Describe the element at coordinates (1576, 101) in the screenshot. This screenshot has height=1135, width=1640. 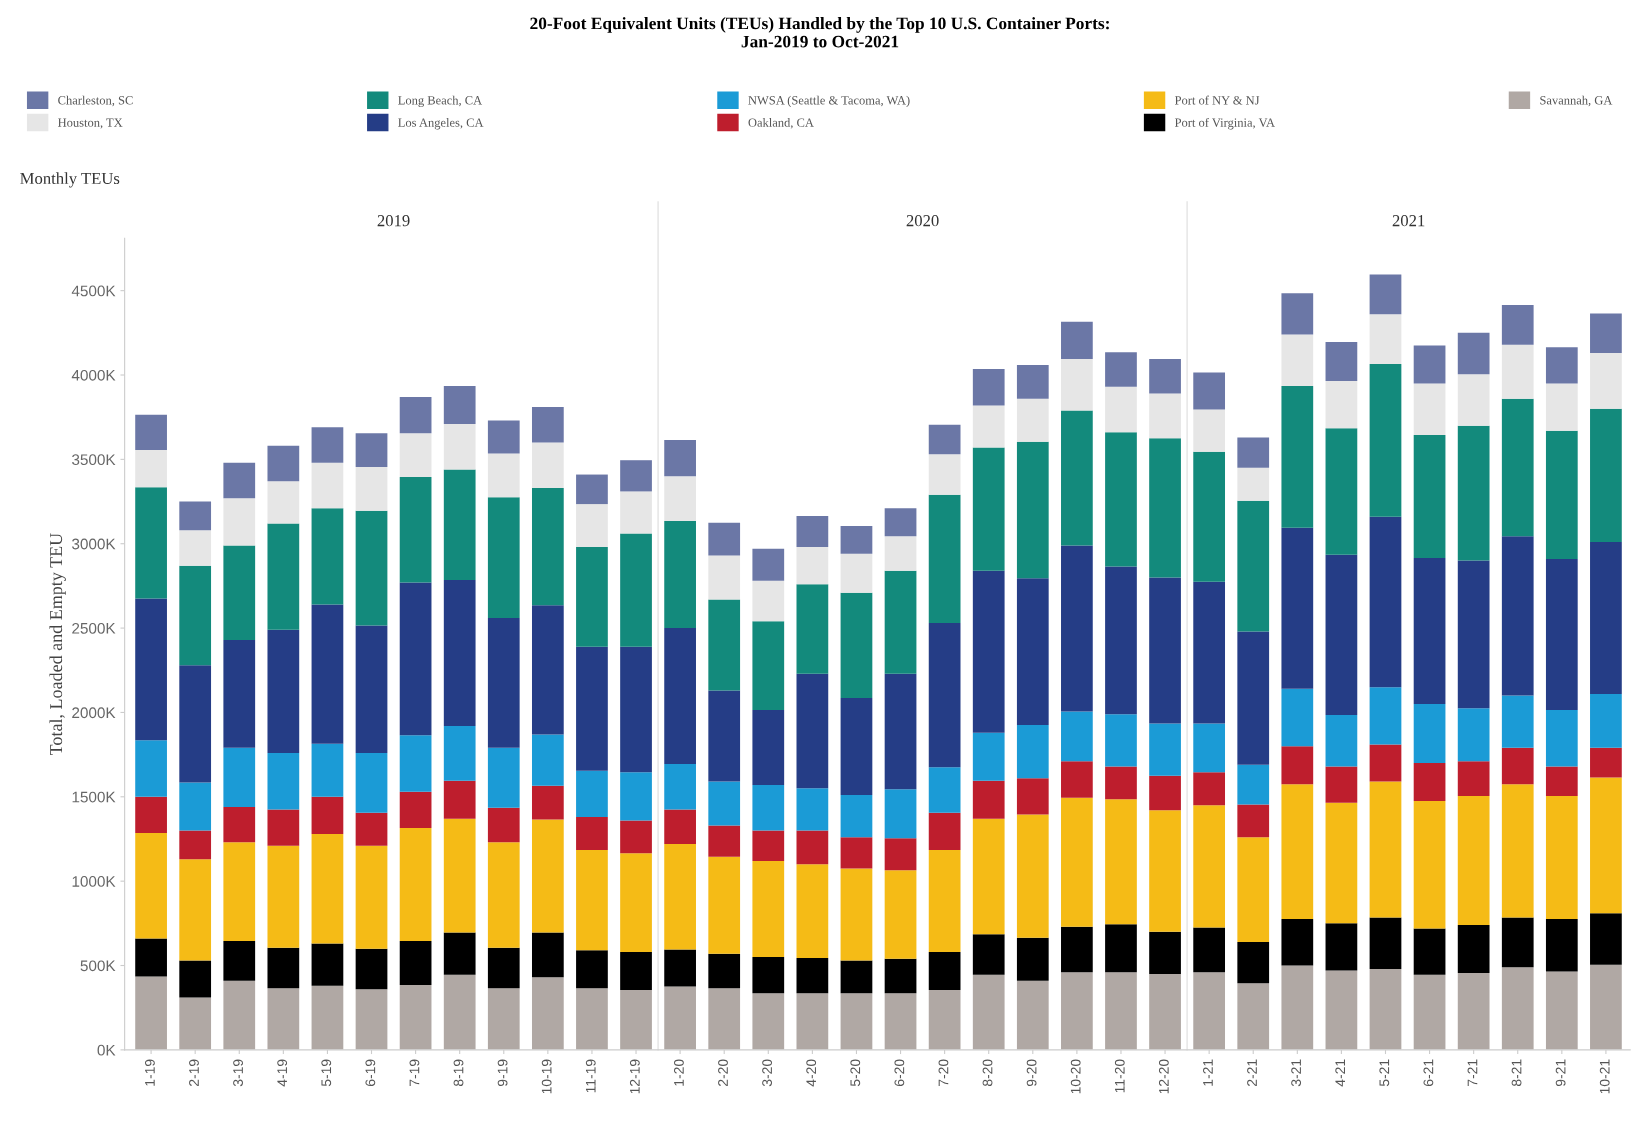
I see `legend-label: Savannah, GA` at that location.